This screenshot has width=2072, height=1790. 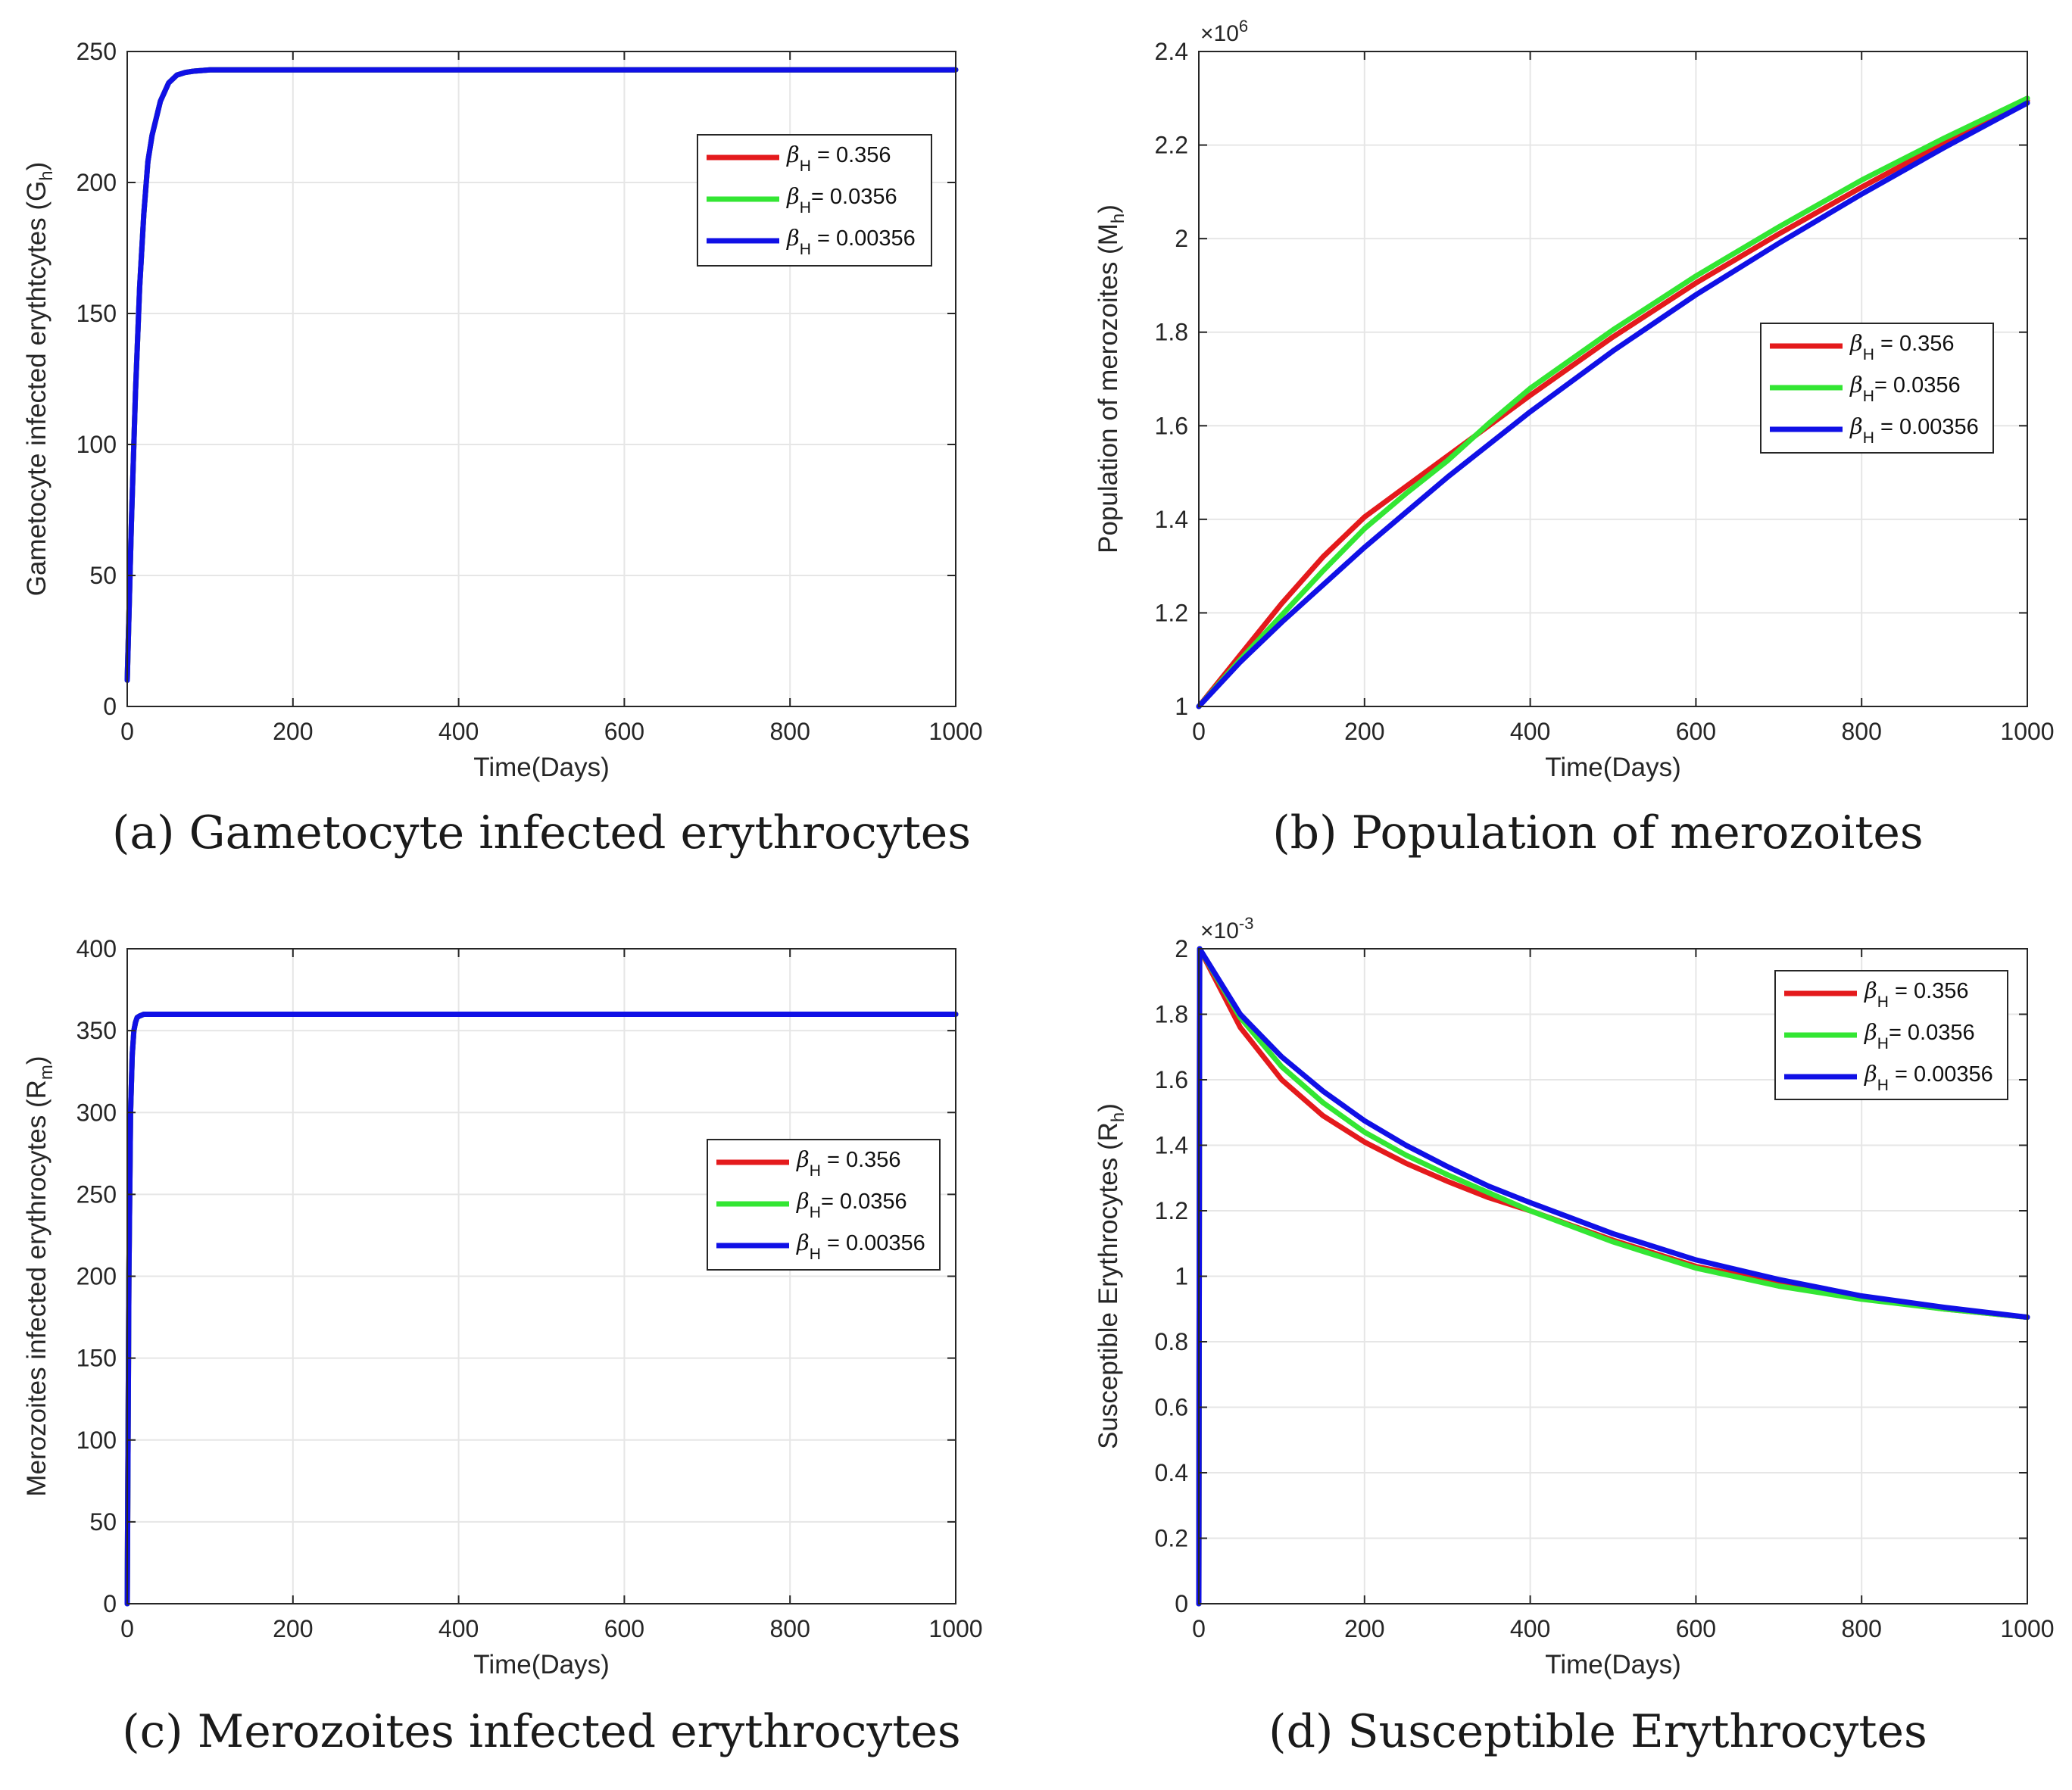 What do you see at coordinates (1597, 1732) in the screenshot?
I see `panel-caption: (d) Susceptible Erythrocytes` at bounding box center [1597, 1732].